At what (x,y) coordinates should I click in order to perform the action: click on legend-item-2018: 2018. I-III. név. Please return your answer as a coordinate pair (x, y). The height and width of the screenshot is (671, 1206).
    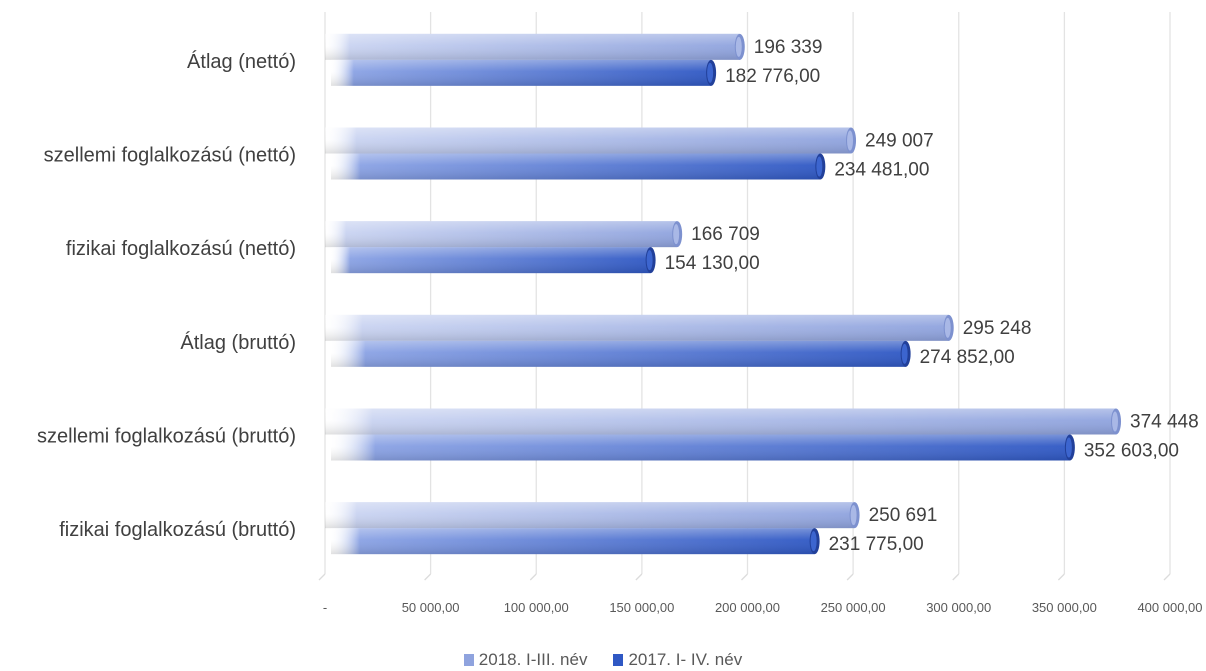
    Looking at the image, I should click on (525, 659).